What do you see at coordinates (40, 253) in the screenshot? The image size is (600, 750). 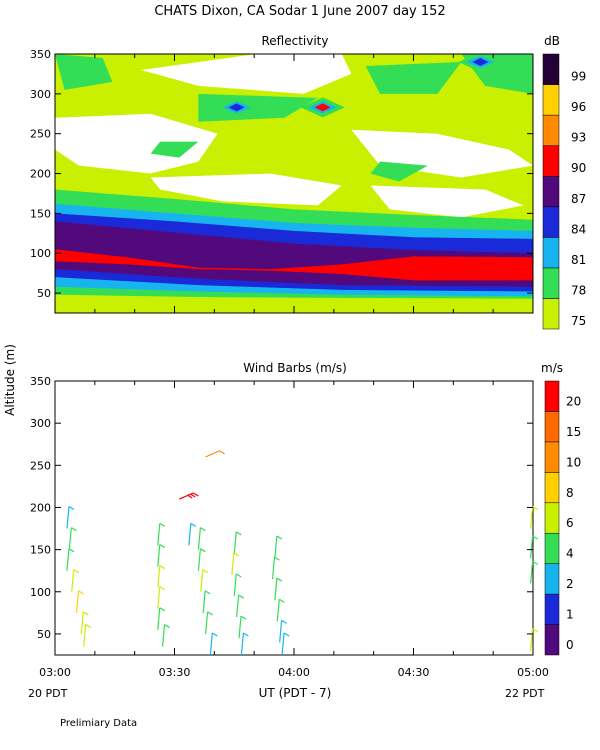 I see `reflectivity-y-tick-label: 100` at bounding box center [40, 253].